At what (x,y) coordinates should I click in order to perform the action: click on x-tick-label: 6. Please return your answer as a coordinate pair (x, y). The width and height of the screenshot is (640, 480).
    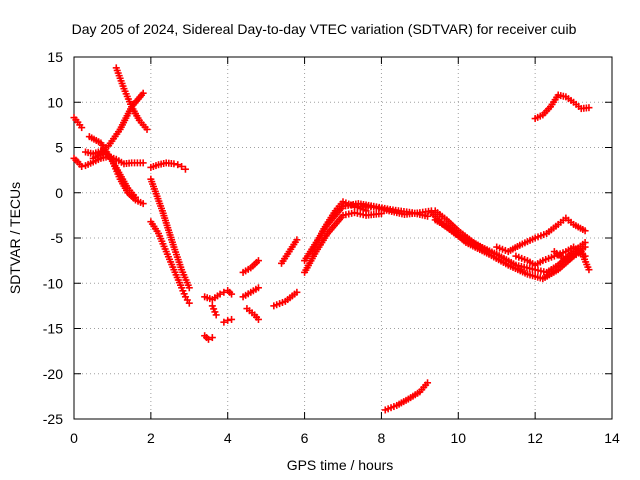
    Looking at the image, I should click on (305, 438).